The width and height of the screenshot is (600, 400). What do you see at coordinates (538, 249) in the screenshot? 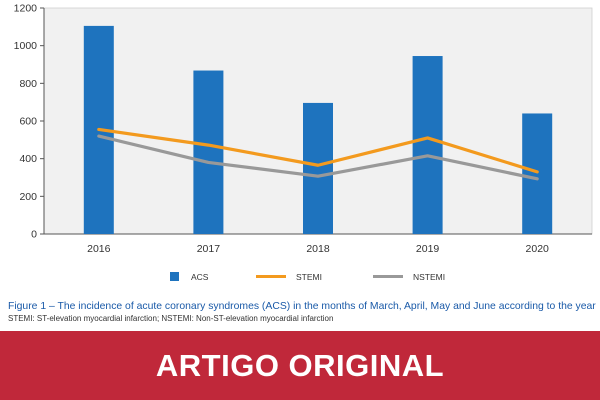
I see `x-tick-label: 2020` at bounding box center [538, 249].